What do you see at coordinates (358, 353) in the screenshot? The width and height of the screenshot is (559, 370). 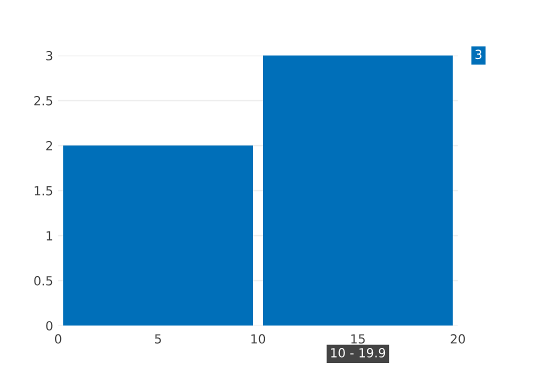 I see `annotation: 10 - 19.9` at bounding box center [358, 353].